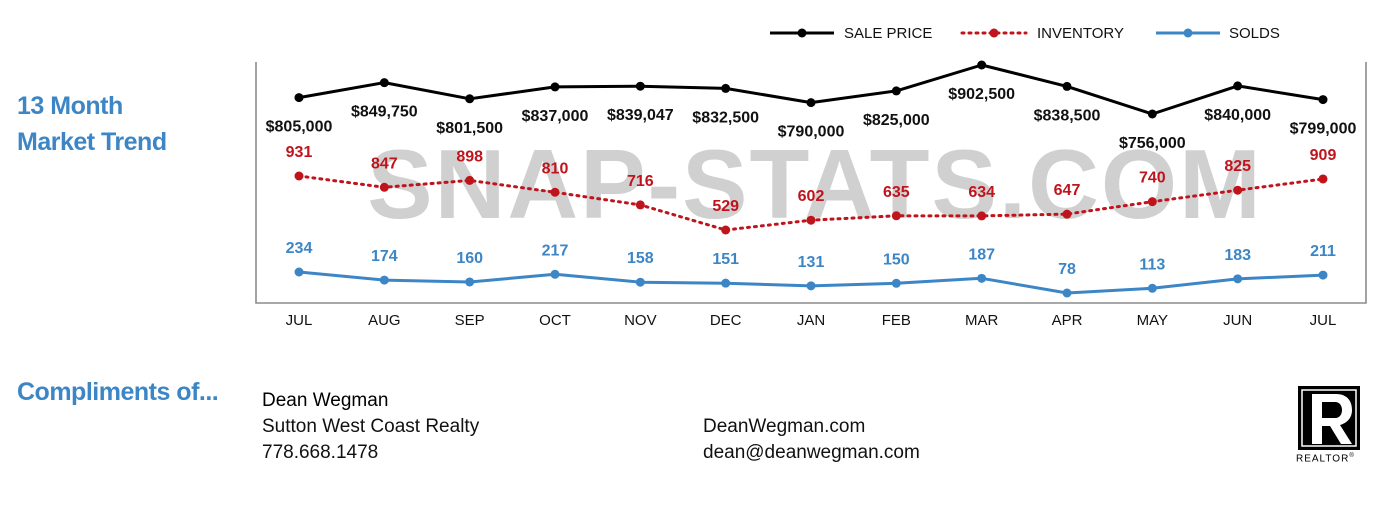 This screenshot has height=524, width=1392. Describe the element at coordinates (1237, 166) in the screenshot. I see `data-label: 825` at that location.